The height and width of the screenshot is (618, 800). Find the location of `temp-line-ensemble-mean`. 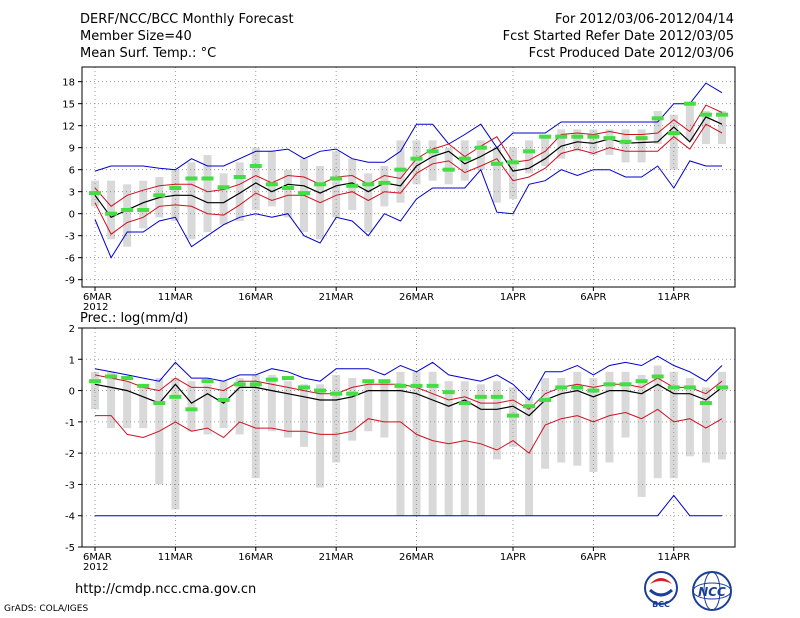

temp-line-ensemble-mean is located at coordinates (408, 167).